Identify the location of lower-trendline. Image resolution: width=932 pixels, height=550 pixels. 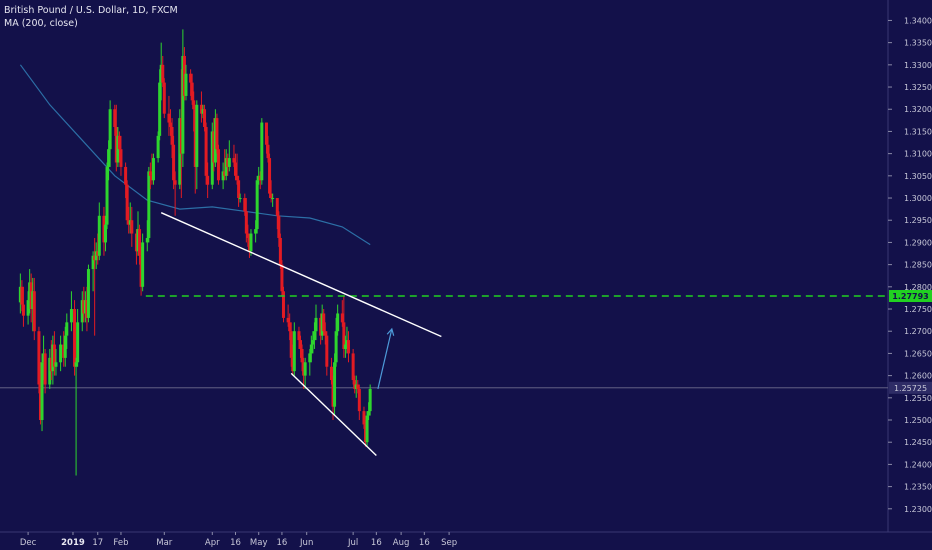
(333, 414).